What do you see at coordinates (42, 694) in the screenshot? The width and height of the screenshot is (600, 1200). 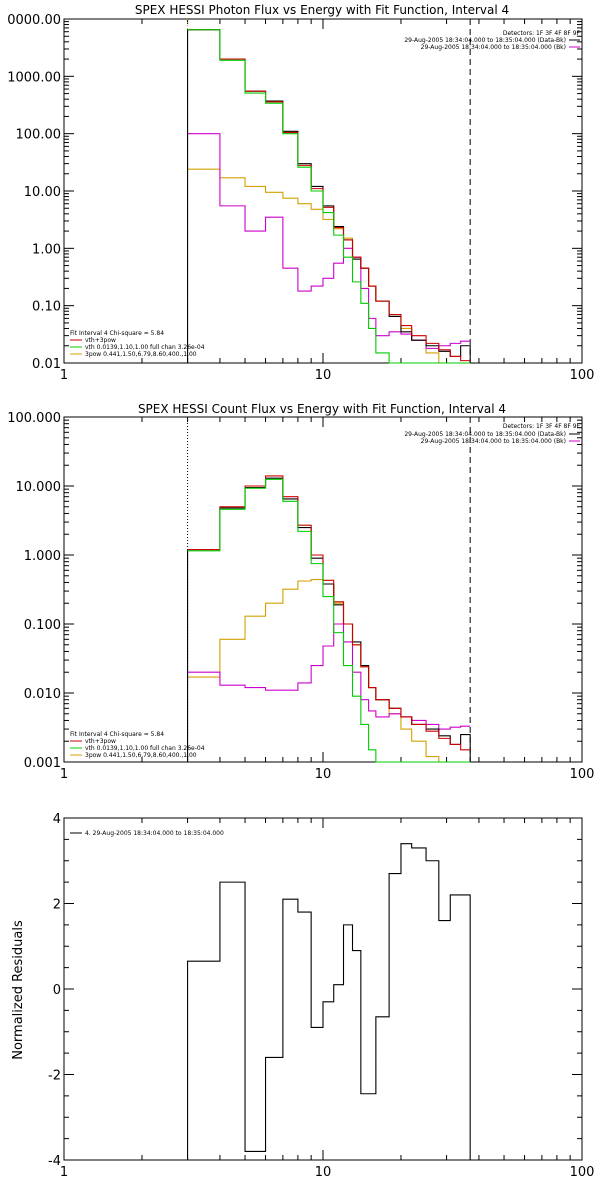 I see `count-ytick-label-1: 0.010` at bounding box center [42, 694].